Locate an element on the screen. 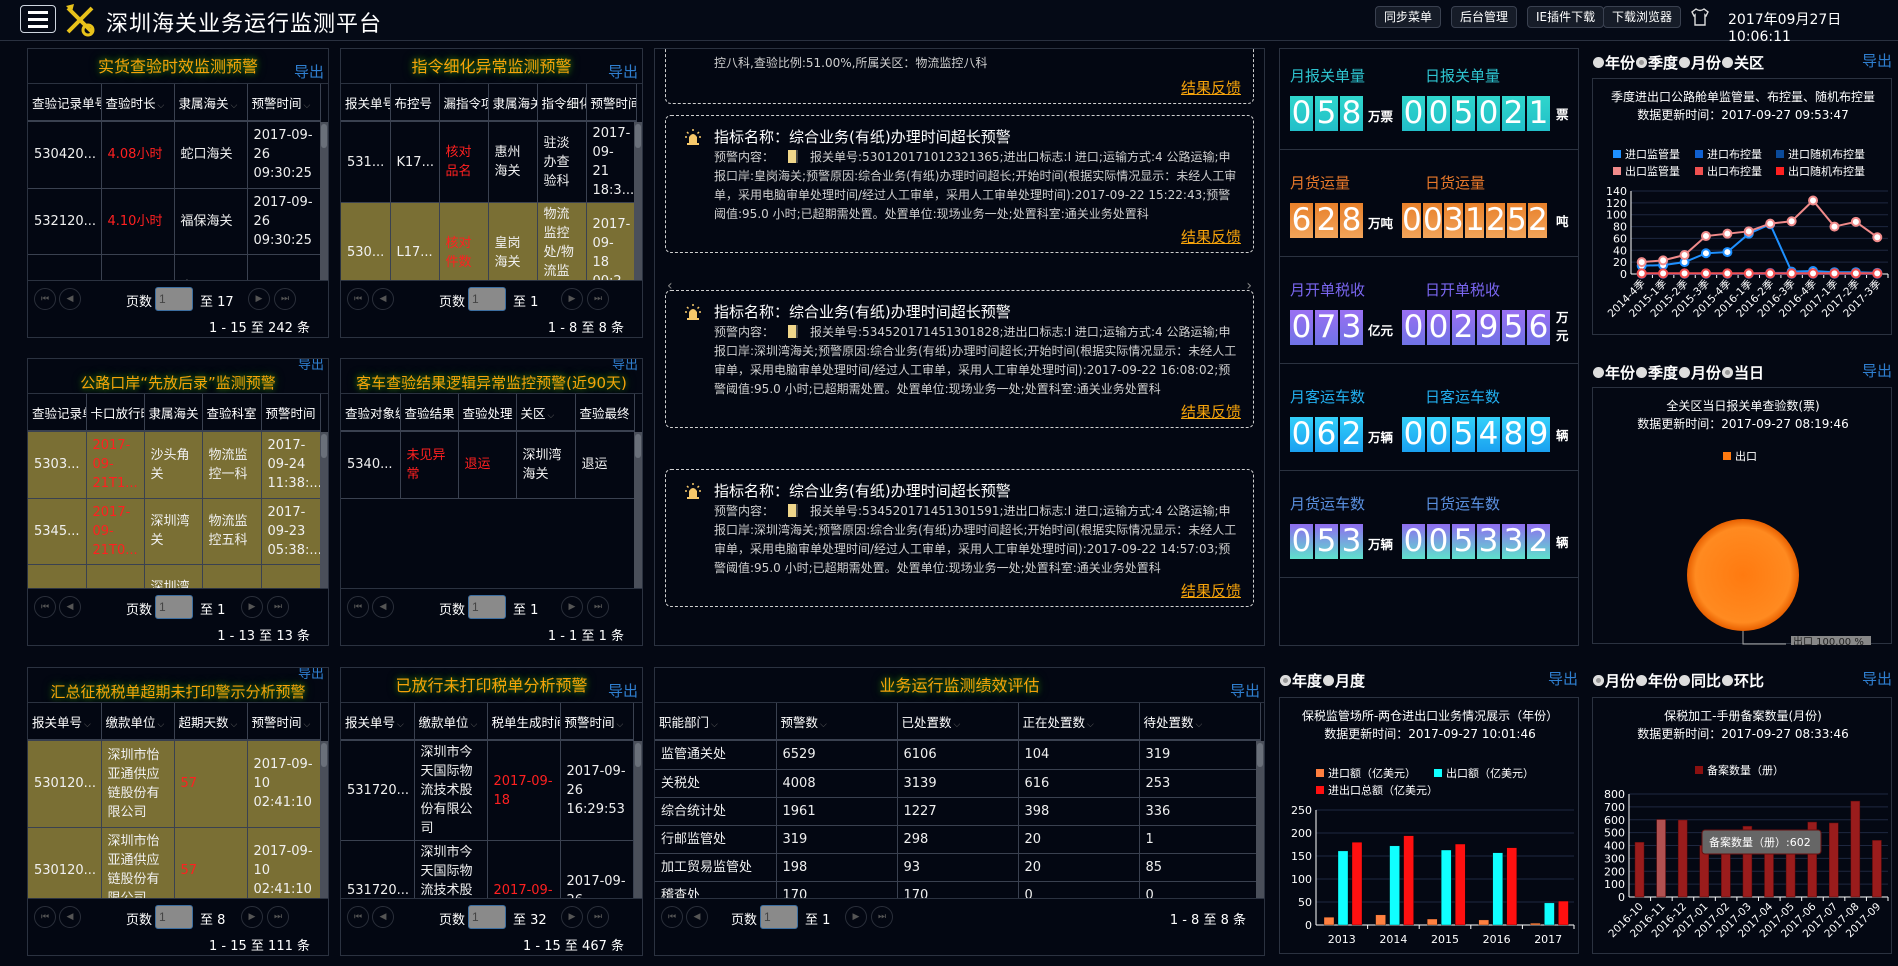 The height and width of the screenshot is (966, 1898). page-number-input is located at coordinates (779, 917).